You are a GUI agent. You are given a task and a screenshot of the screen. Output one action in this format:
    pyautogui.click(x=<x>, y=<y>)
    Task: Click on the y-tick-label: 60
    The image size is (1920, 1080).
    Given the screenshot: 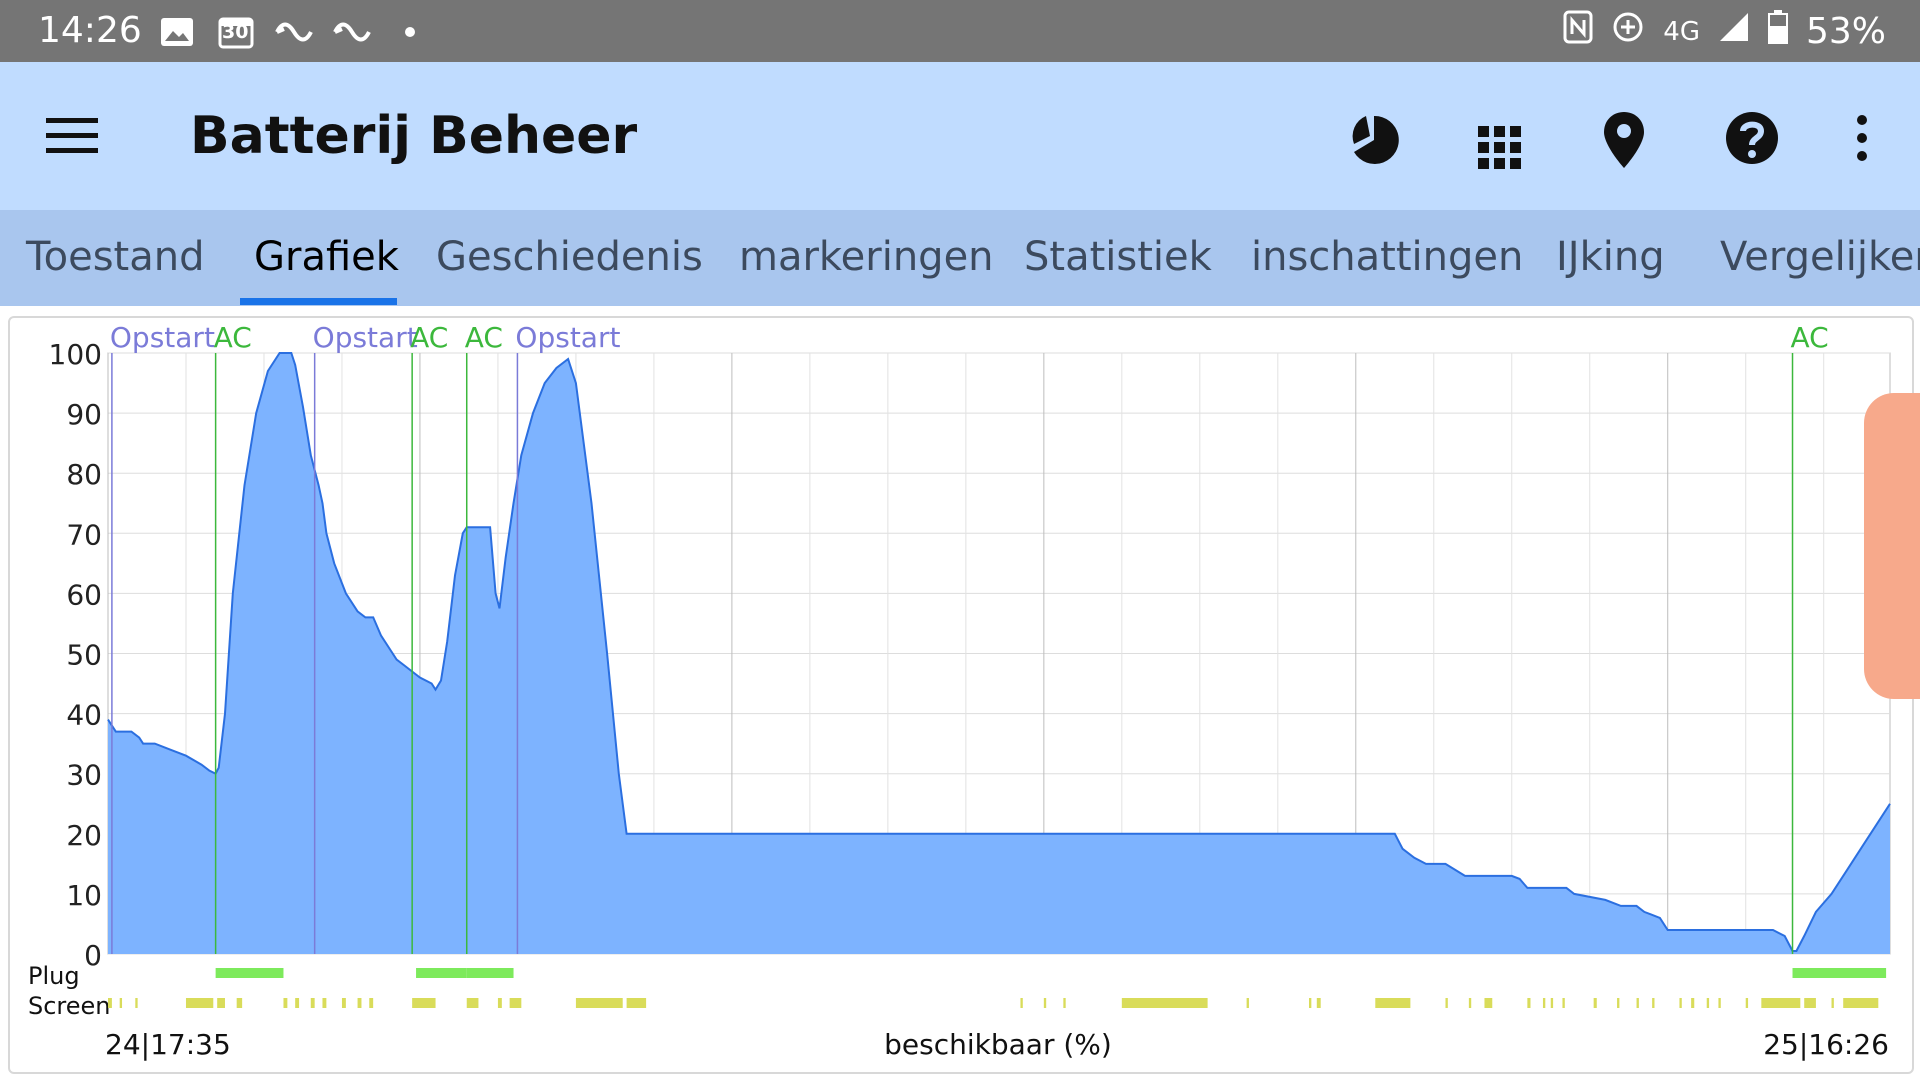 What is the action you would take?
    pyautogui.click(x=84, y=594)
    